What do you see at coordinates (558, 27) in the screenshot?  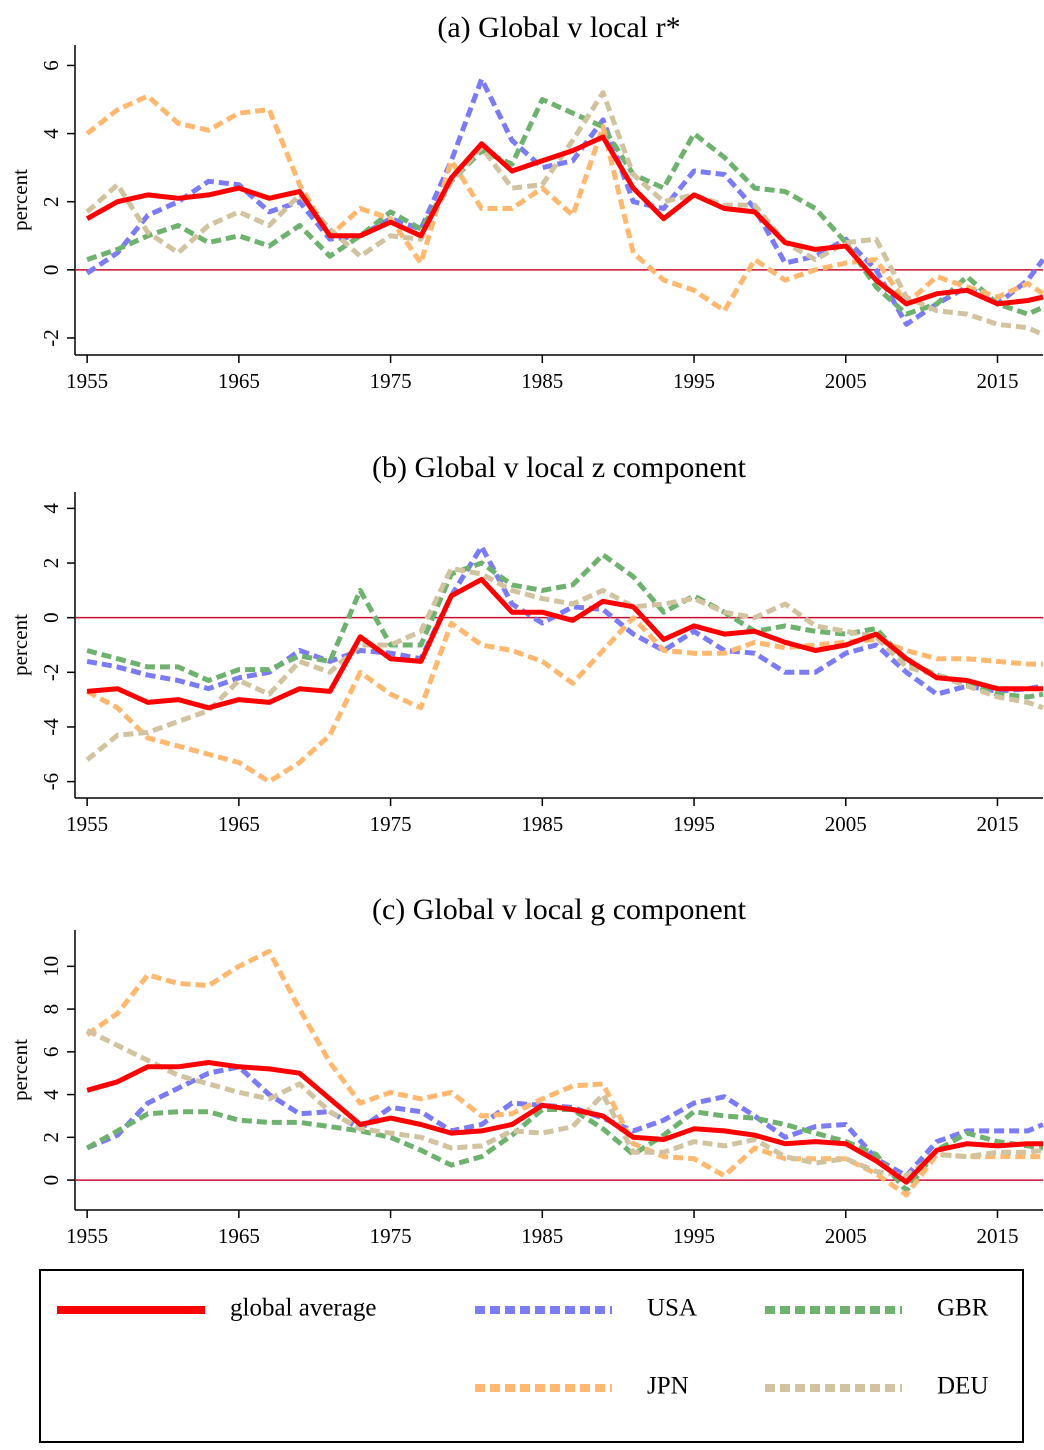 I see `chart-title: (a) Global v local r*` at bounding box center [558, 27].